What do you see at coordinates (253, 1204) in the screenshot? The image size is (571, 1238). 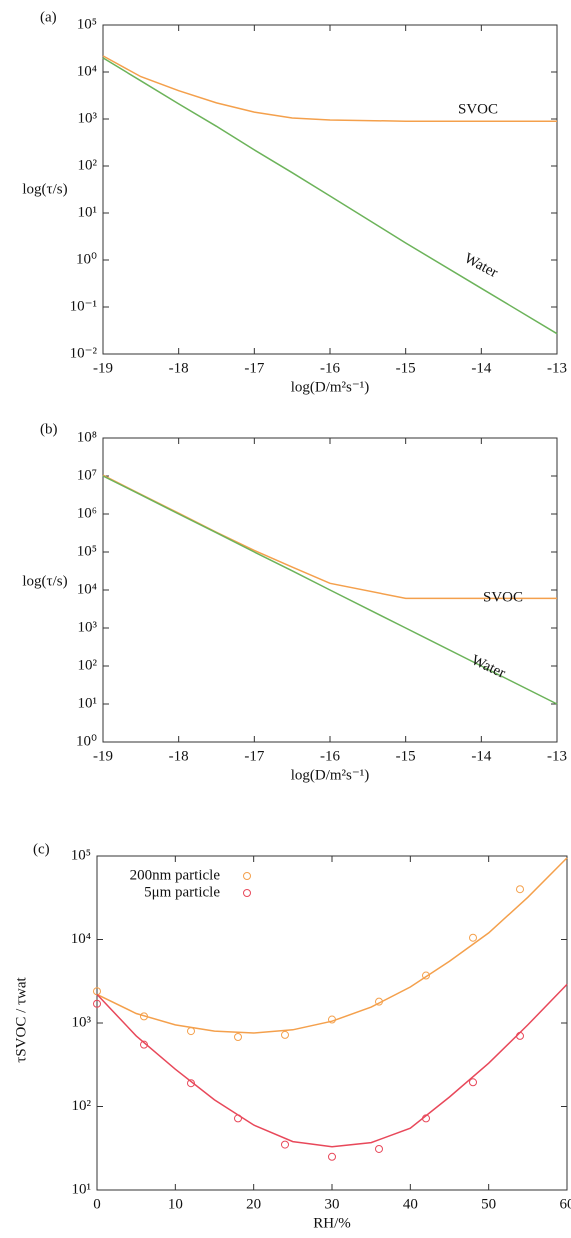 I see `x-tick-label: 20` at bounding box center [253, 1204].